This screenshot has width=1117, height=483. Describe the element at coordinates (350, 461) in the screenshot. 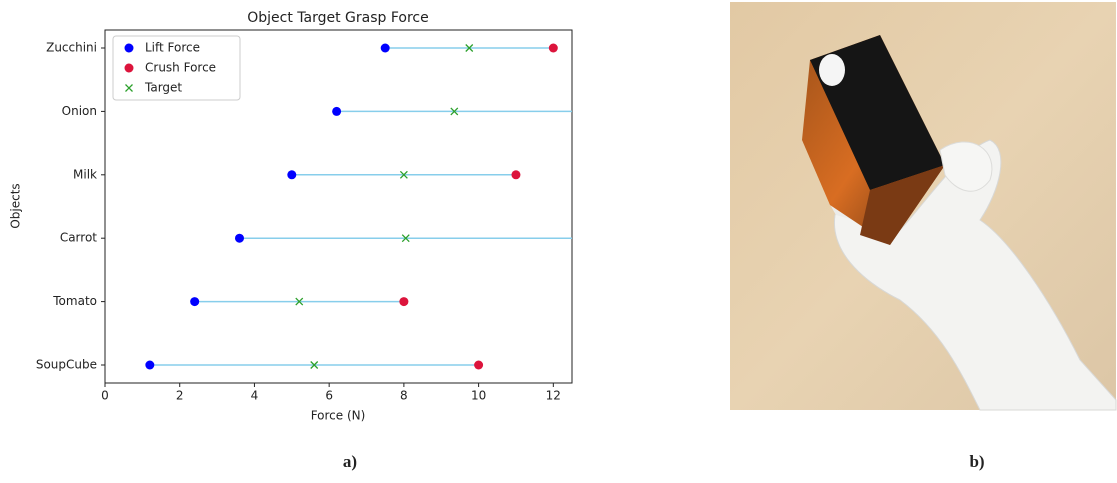

I see `panel-label: a)` at that location.